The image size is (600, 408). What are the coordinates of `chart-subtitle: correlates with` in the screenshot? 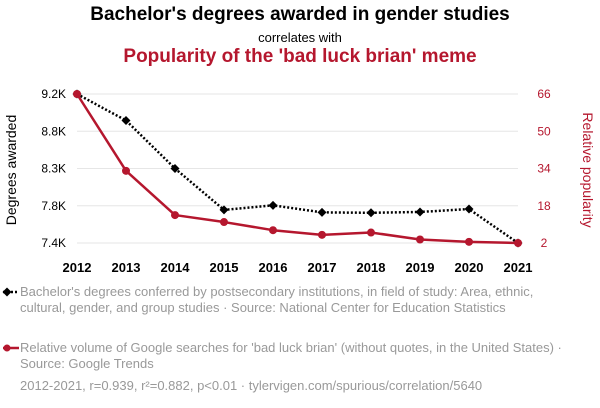 It's located at (300, 37).